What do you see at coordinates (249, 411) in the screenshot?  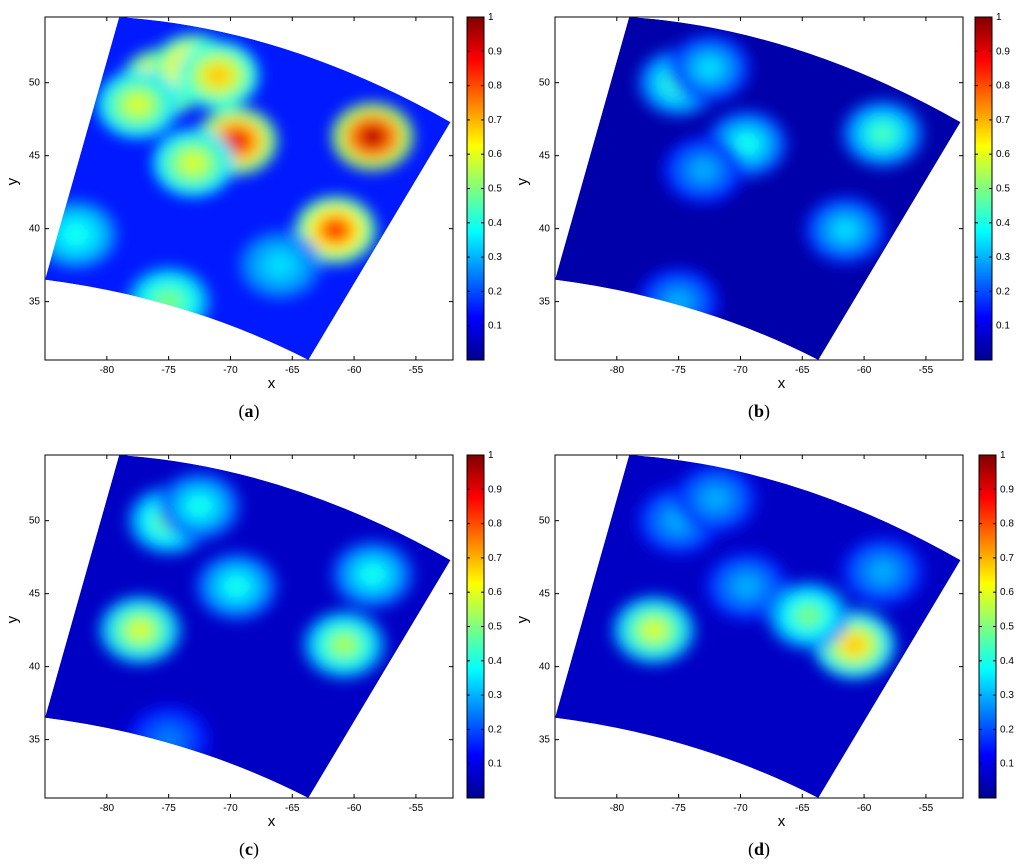 I see `panel-caption: (a)` at bounding box center [249, 411].